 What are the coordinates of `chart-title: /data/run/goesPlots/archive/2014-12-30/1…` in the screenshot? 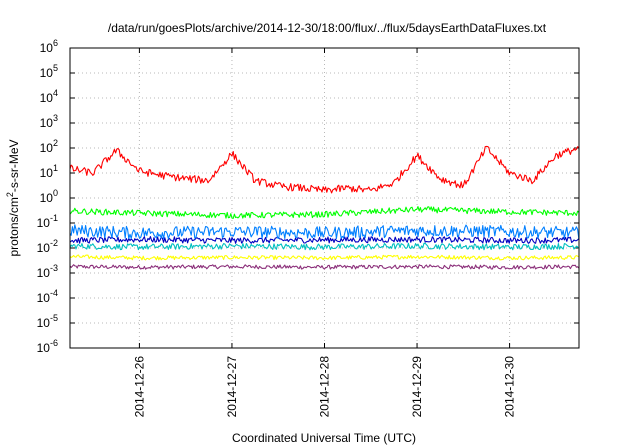 It's located at (327, 28).